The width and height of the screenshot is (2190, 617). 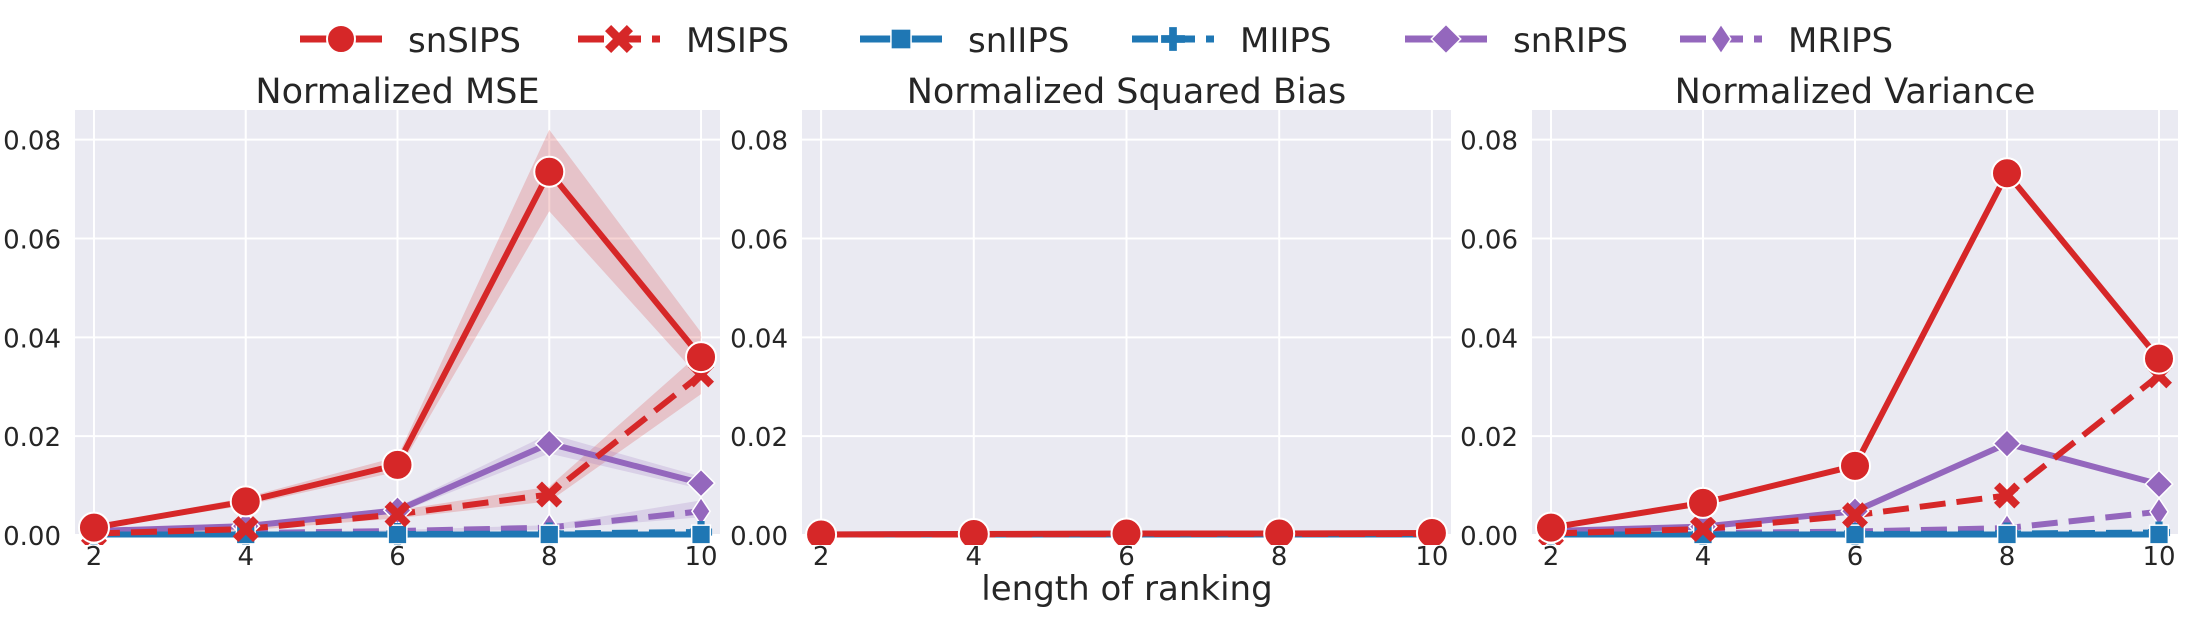 I want to click on legend-marker-snrips, so click(x=1446, y=39).